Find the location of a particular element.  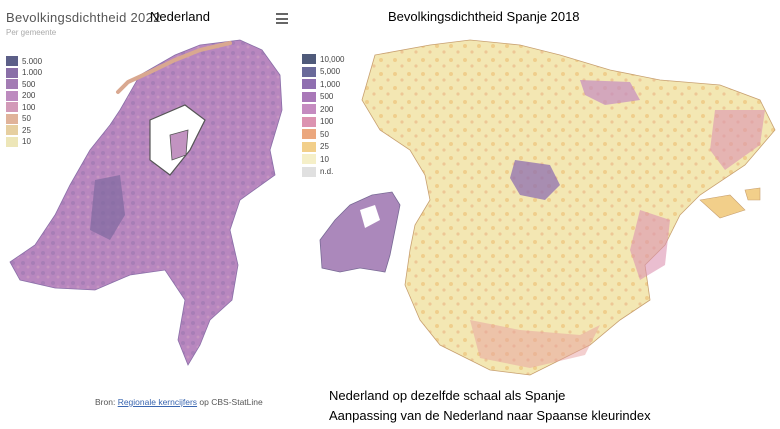

right-legend-item: 5,000 is located at coordinates (321, 71).